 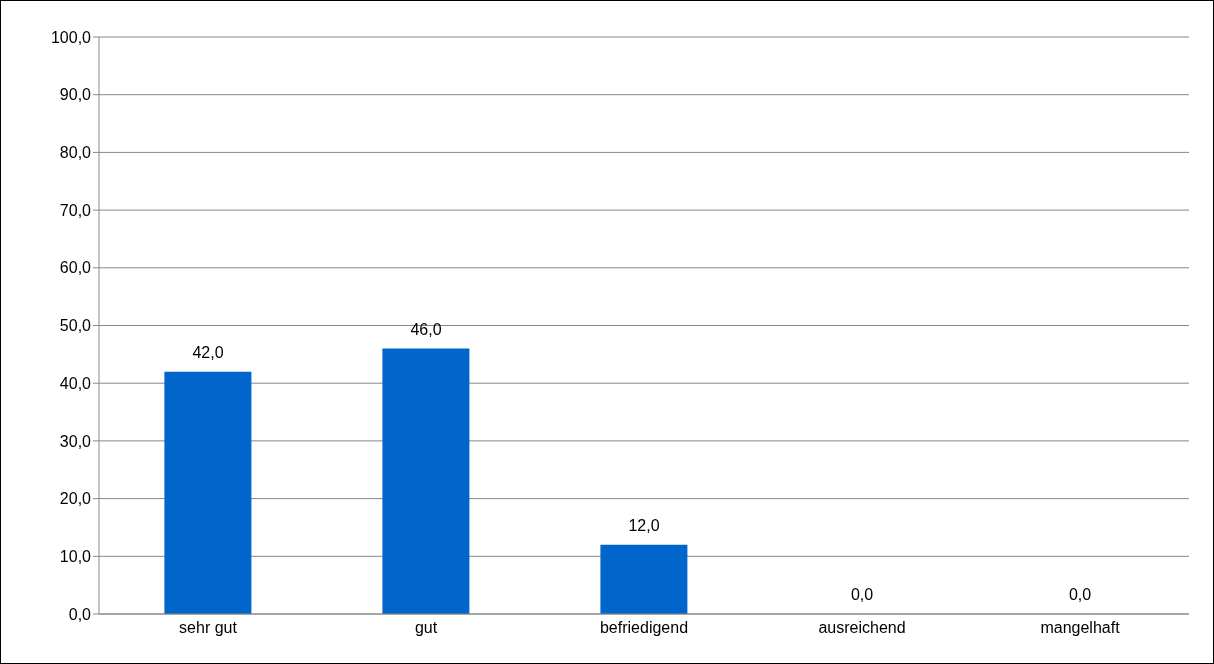 I want to click on y-tick-label: 0,0, so click(x=80, y=614).